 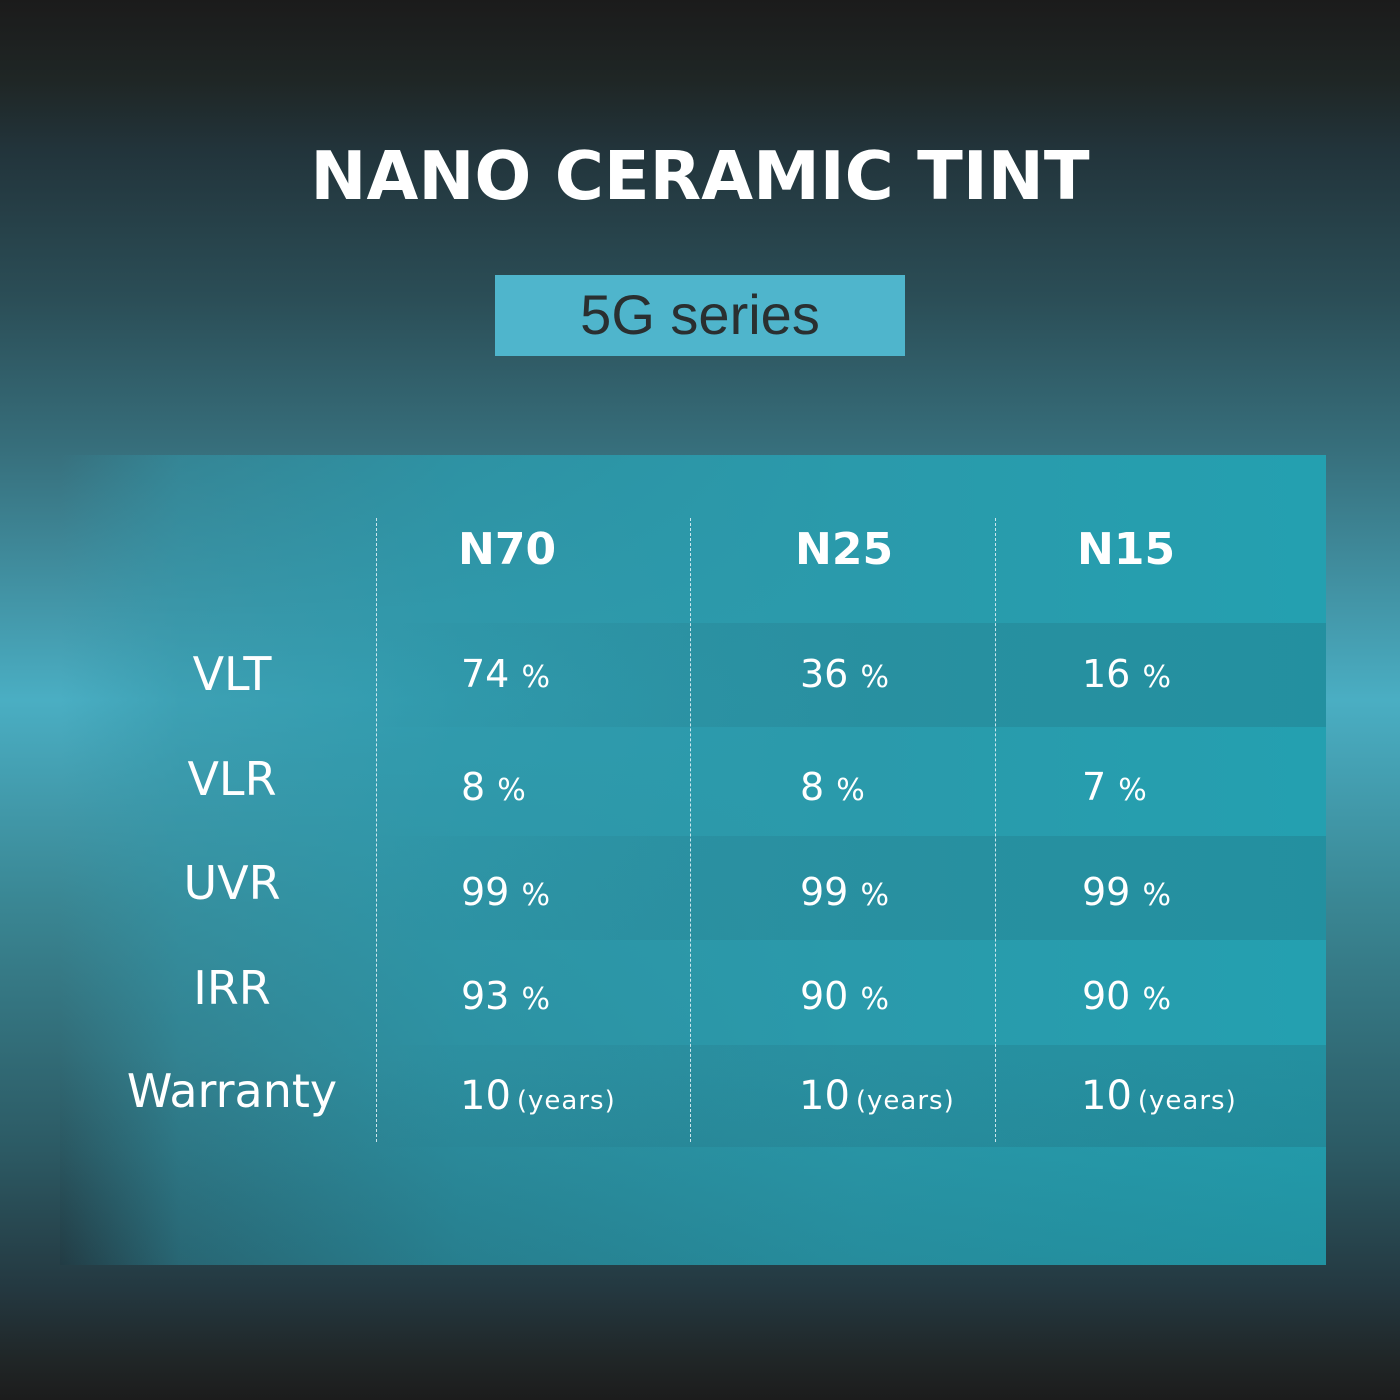 What do you see at coordinates (232, 674) in the screenshot?
I see `row-label-vlt: VLT` at bounding box center [232, 674].